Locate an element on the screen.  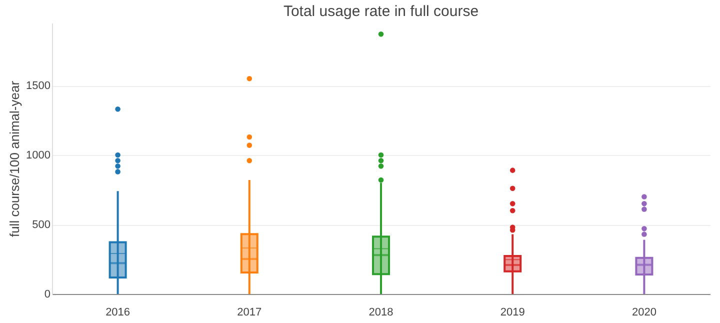
x-tick-label: 2020 is located at coordinates (644, 312).